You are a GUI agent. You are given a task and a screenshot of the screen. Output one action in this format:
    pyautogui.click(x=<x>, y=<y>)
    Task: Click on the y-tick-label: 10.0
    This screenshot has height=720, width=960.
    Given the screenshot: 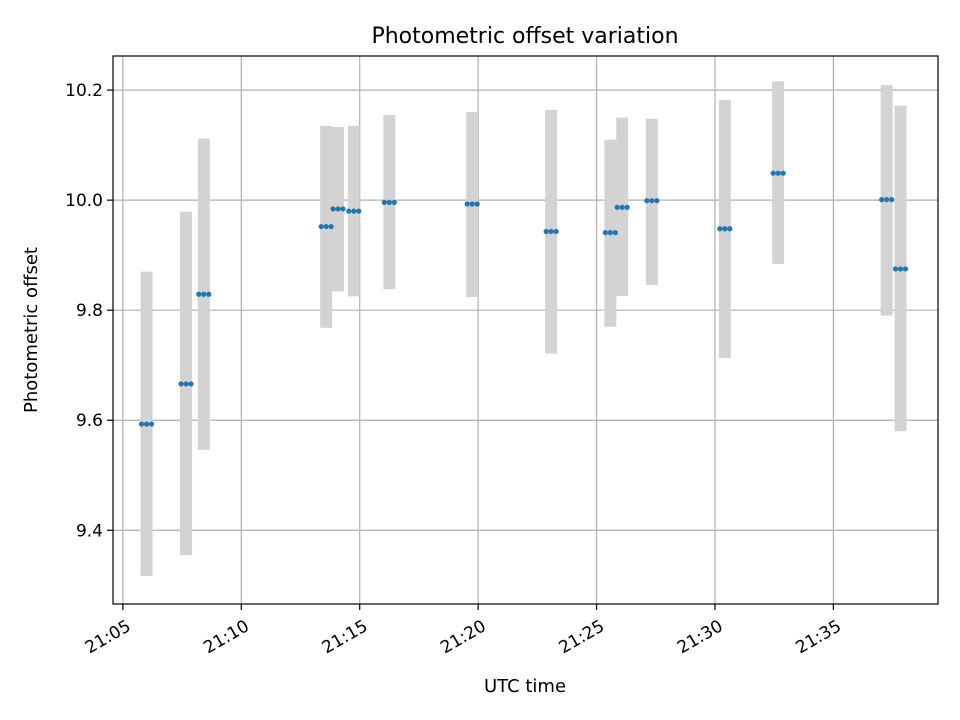 What is the action you would take?
    pyautogui.click(x=84, y=201)
    